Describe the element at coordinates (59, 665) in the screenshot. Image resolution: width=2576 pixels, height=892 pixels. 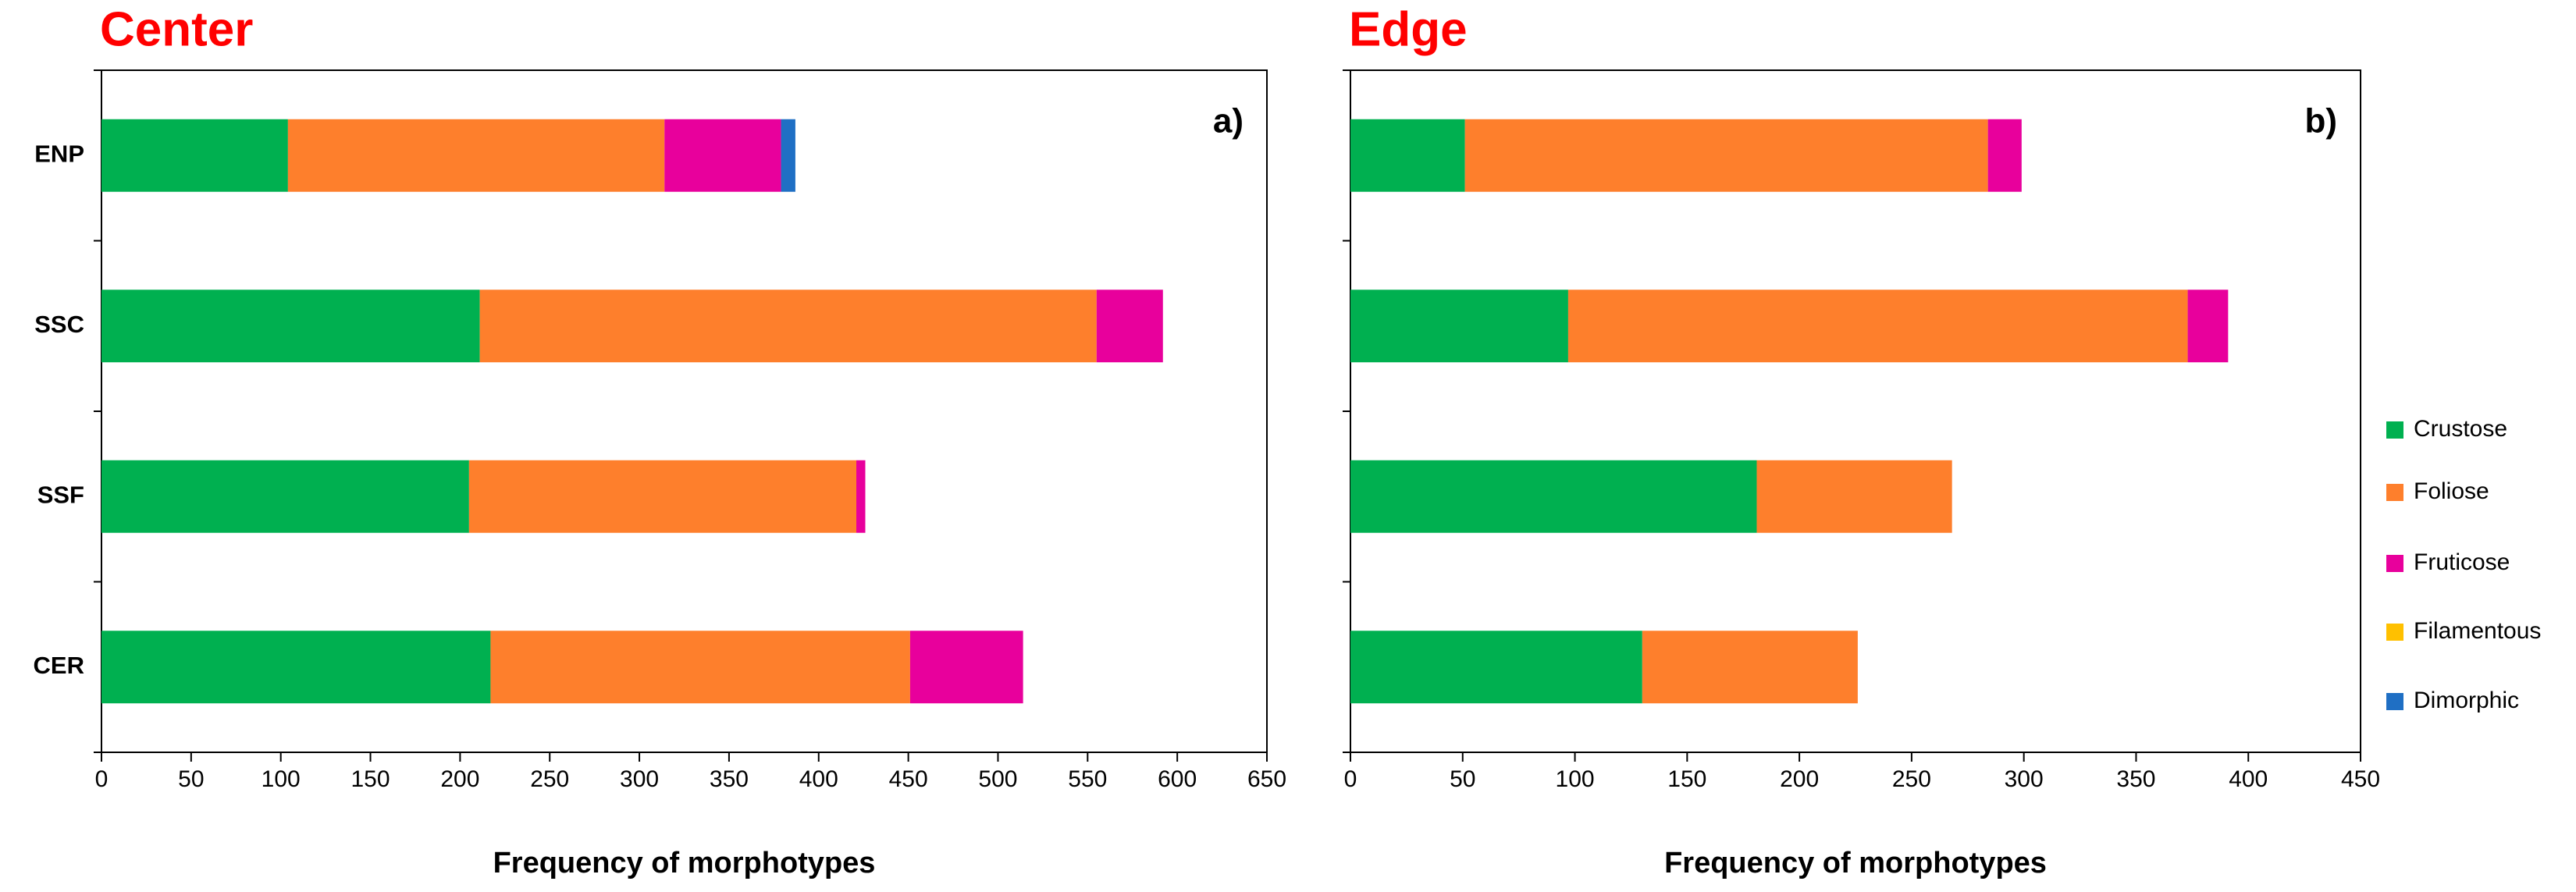
I see `category-label: CER` at that location.